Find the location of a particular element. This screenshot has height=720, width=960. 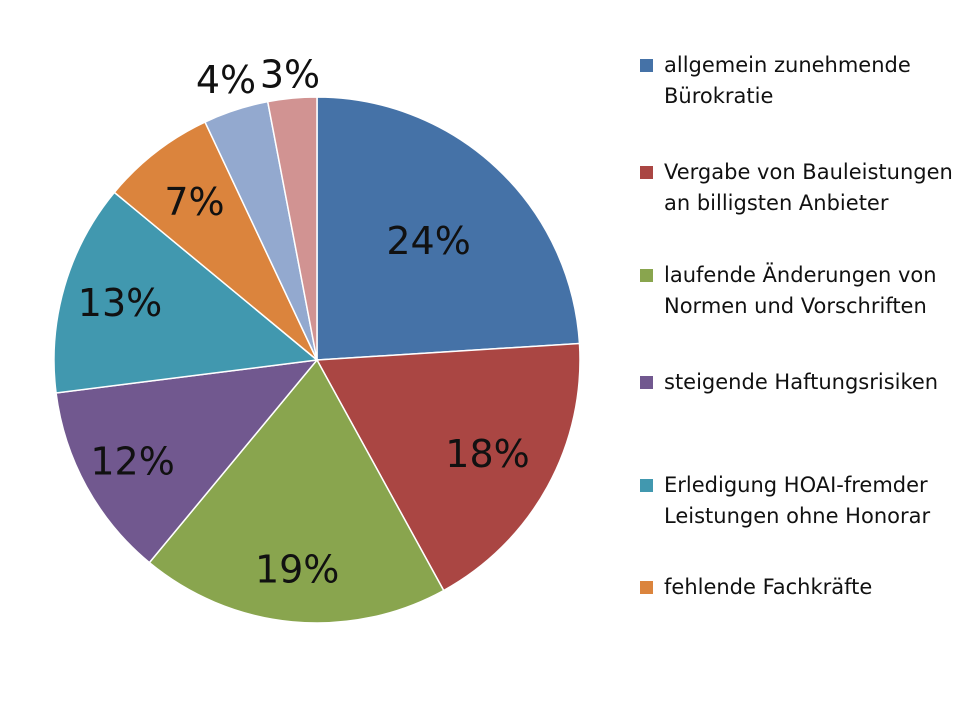

legend-label: allgemein zunehmende Bürokratie is located at coordinates (787, 80).